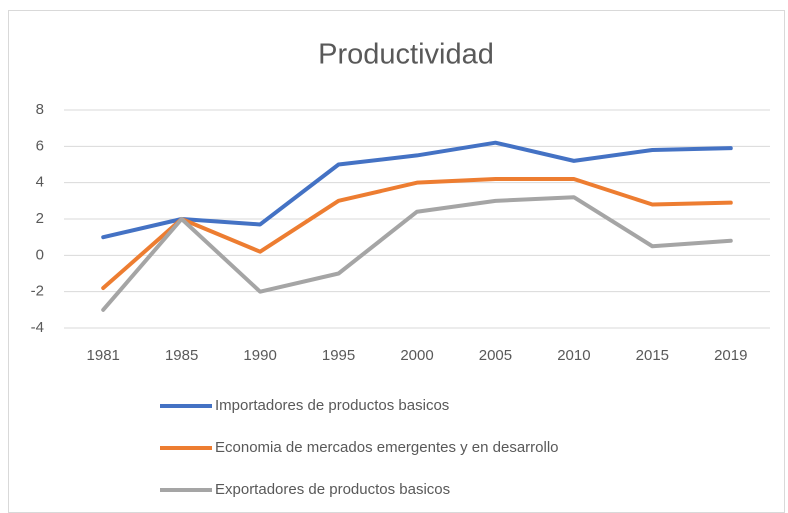  Describe the element at coordinates (103, 355) in the screenshot. I see `x-tick-label: 1981` at that location.